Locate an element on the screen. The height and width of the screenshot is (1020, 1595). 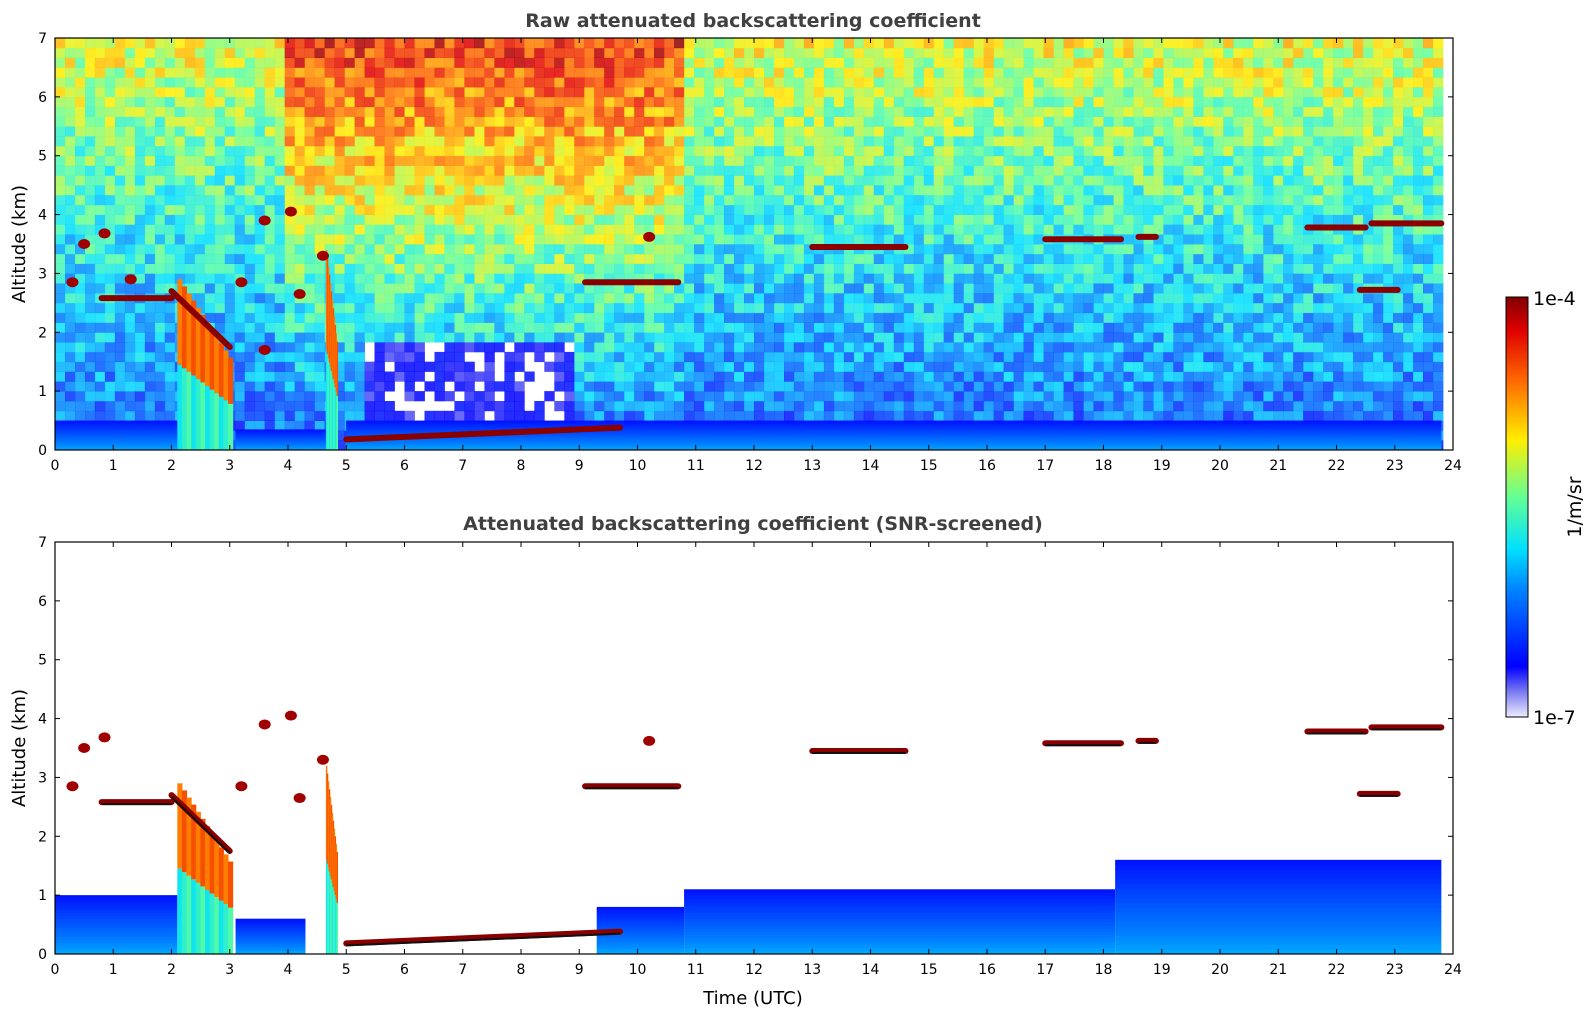
x-tick-label: 4 is located at coordinates (288, 970).